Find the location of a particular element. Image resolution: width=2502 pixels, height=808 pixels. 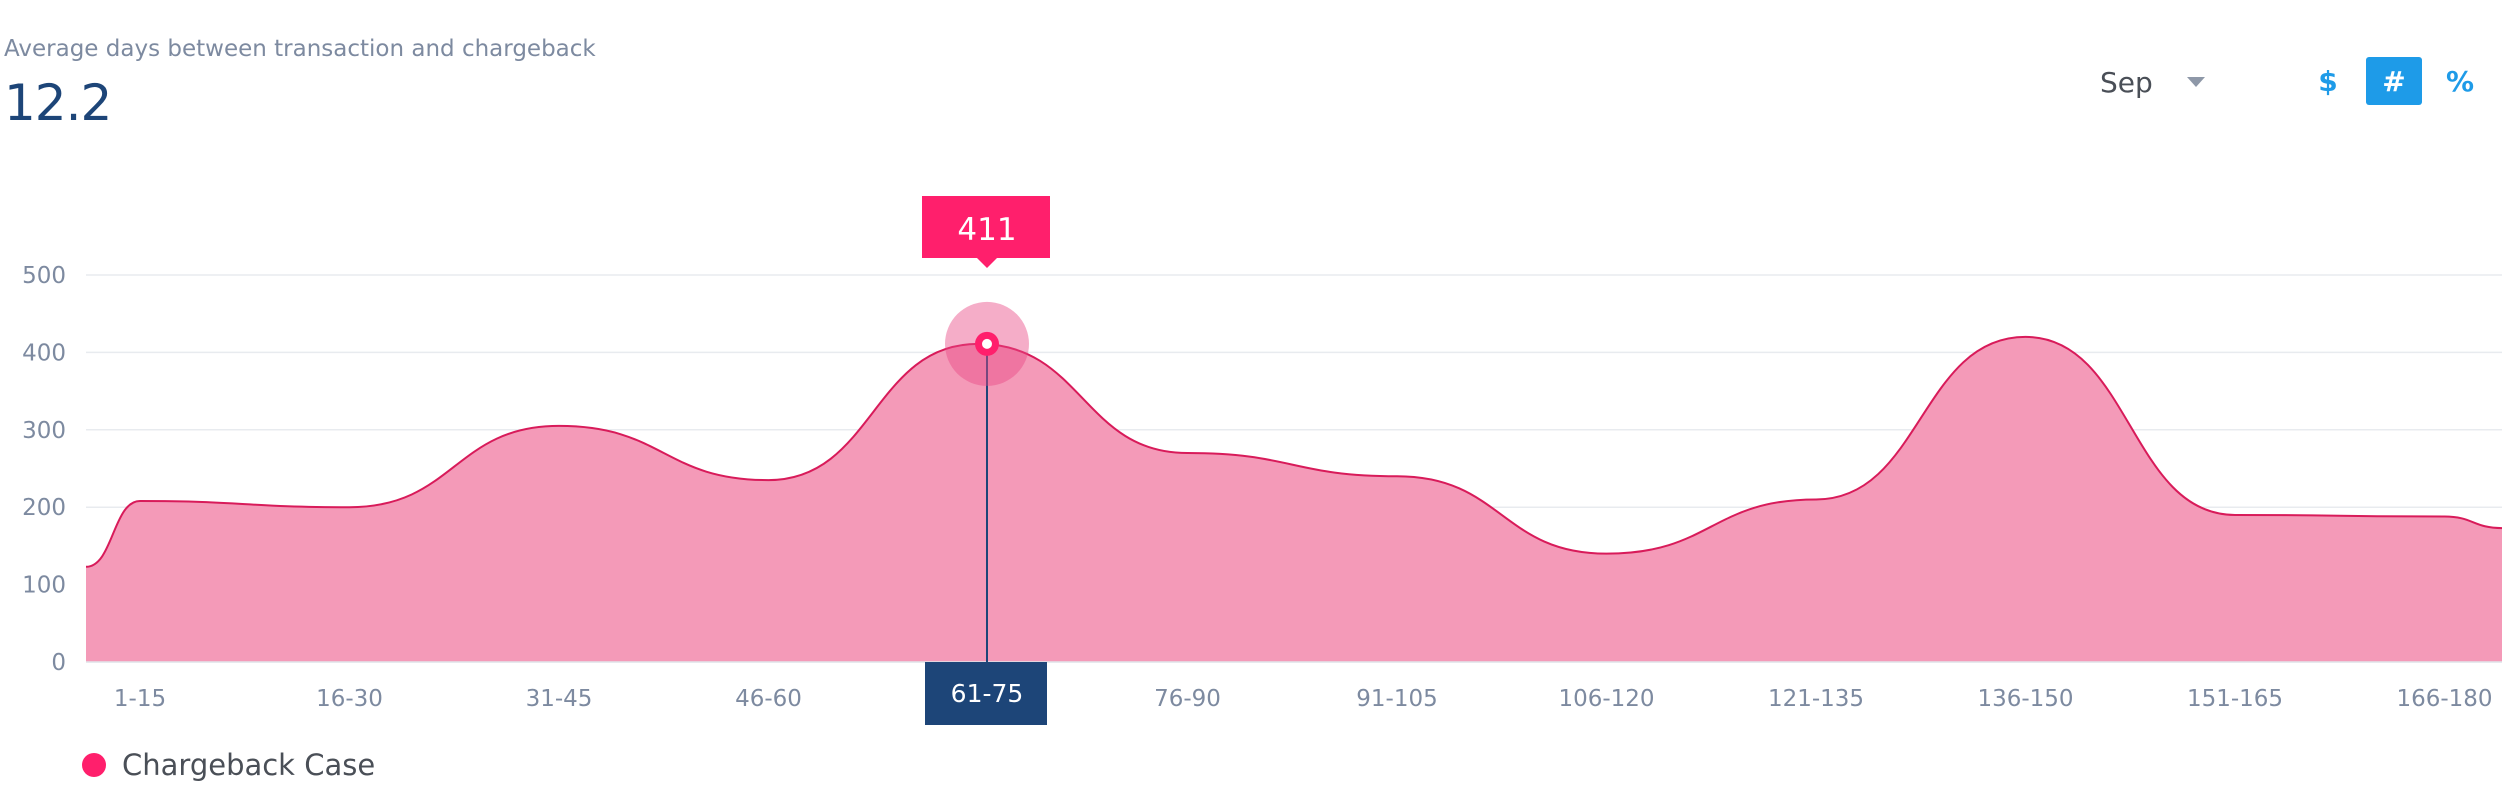

currency-mode-button: $ is located at coordinates (2328, 81).